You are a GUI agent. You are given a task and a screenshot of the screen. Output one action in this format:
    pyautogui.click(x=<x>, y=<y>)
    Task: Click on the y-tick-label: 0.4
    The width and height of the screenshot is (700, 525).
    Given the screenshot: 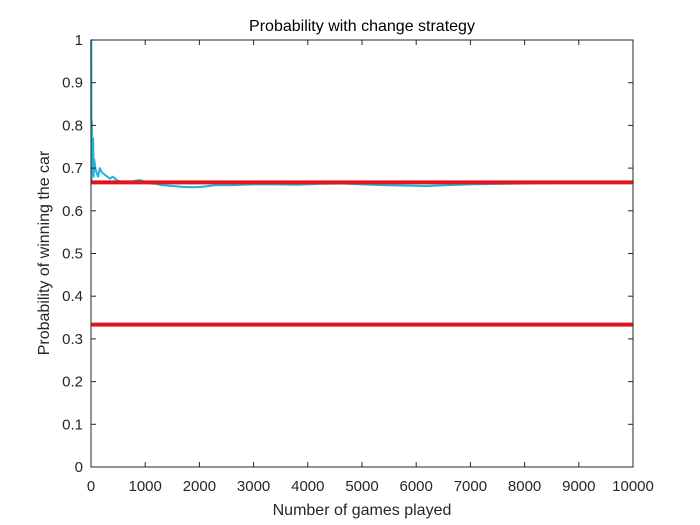 What is the action you would take?
    pyautogui.click(x=72, y=296)
    